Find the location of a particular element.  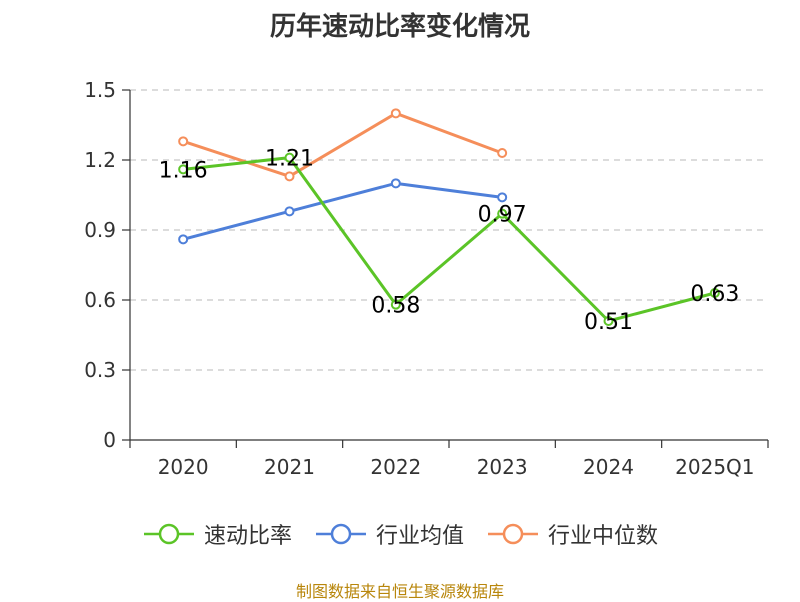

x-tick-label: 2025Q1 is located at coordinates (714, 467).